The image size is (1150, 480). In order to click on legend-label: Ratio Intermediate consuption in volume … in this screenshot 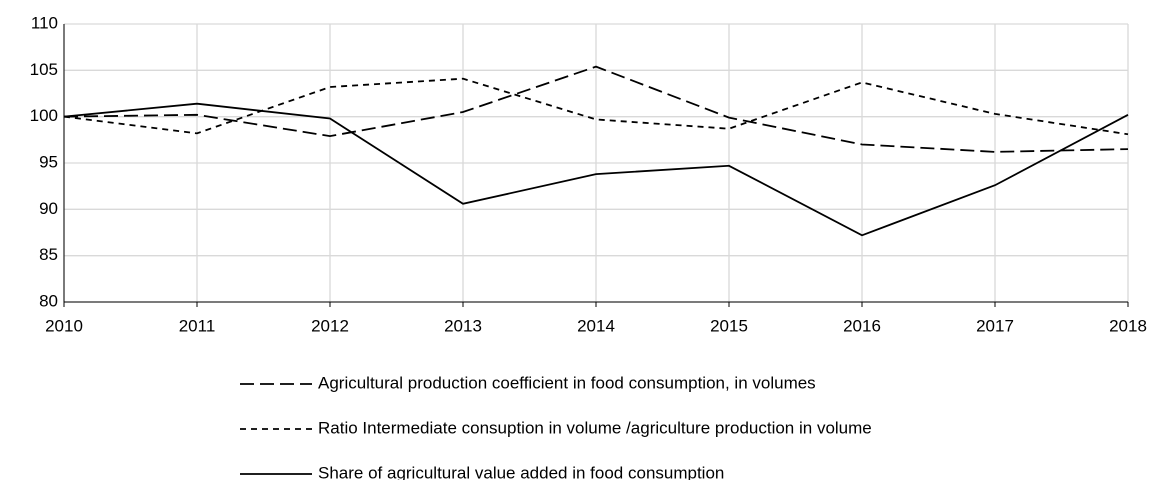, I will do `click(595, 427)`.